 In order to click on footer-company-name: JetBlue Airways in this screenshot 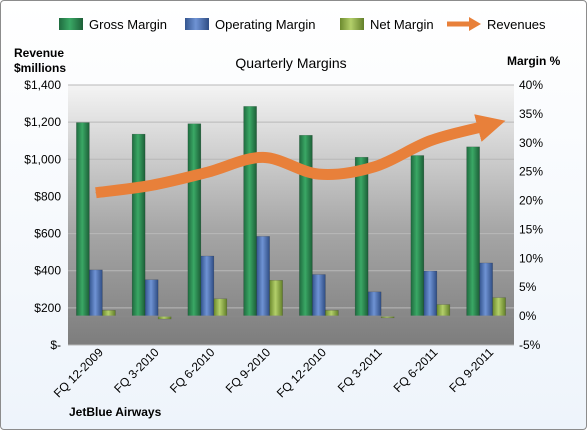, I will do `click(115, 412)`.